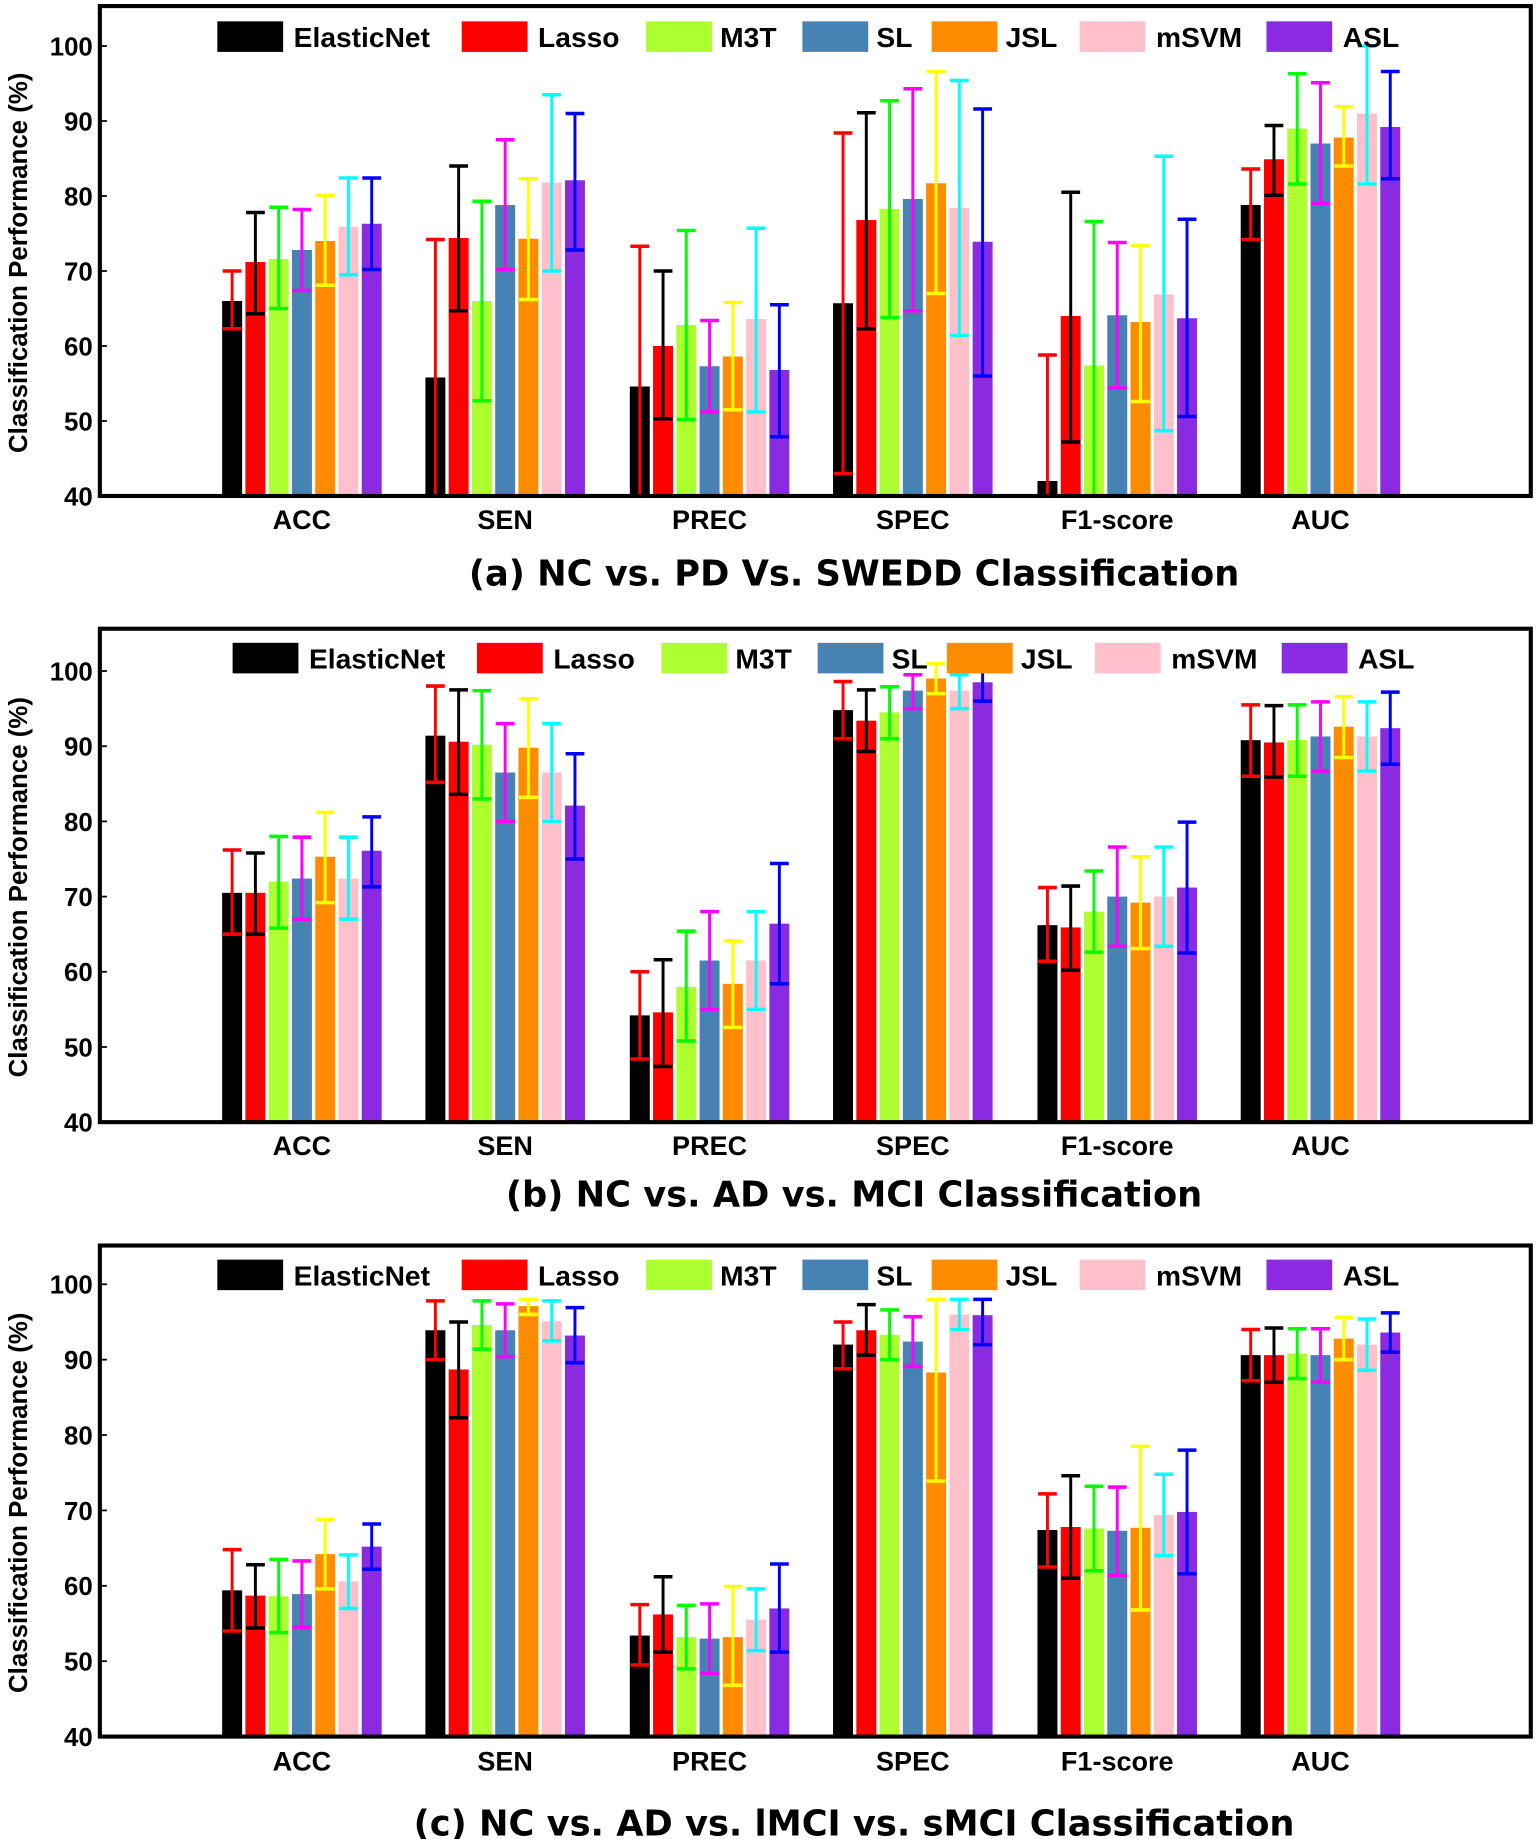  Describe the element at coordinates (325, 1554) in the screenshot. I see `error-bar-JSL-ACC` at that location.